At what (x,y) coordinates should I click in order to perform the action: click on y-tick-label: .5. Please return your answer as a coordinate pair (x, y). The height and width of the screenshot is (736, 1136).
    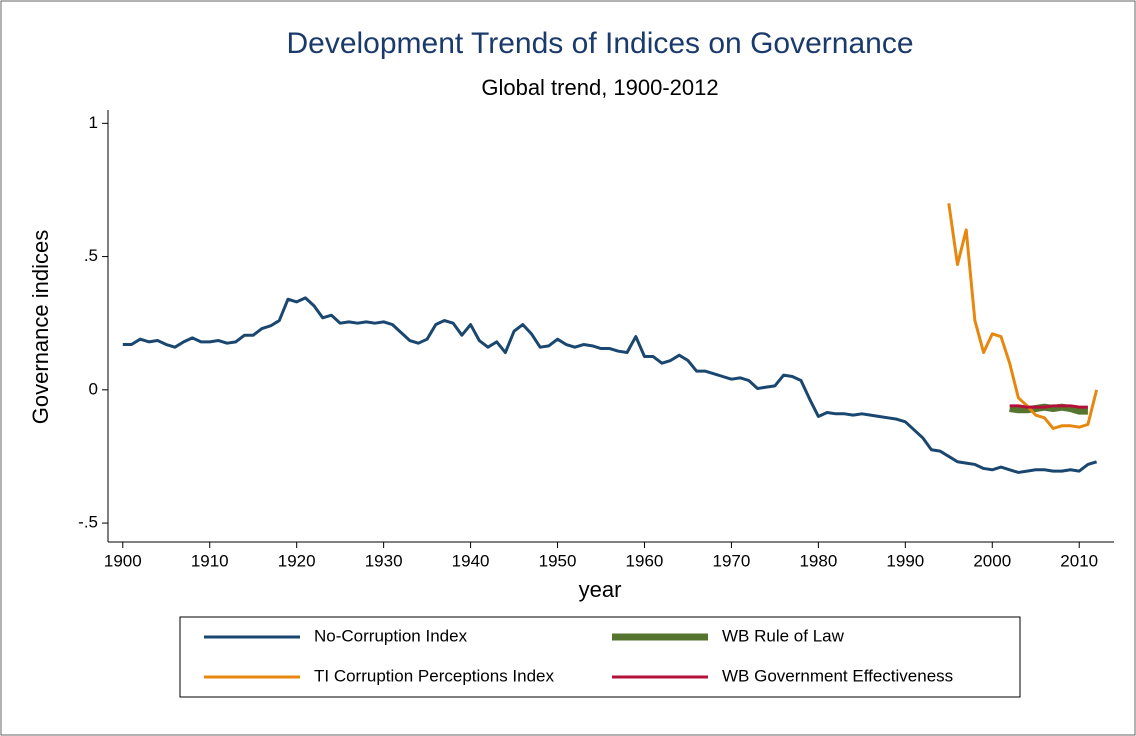
    Looking at the image, I should click on (91, 255).